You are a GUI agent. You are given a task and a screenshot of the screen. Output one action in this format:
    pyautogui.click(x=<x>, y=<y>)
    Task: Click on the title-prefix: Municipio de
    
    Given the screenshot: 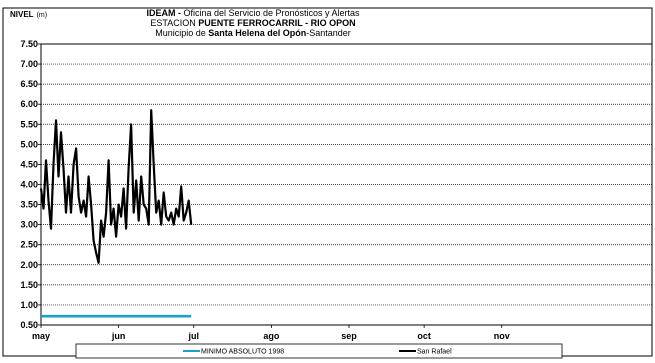 What is the action you would take?
    pyautogui.click(x=181, y=33)
    